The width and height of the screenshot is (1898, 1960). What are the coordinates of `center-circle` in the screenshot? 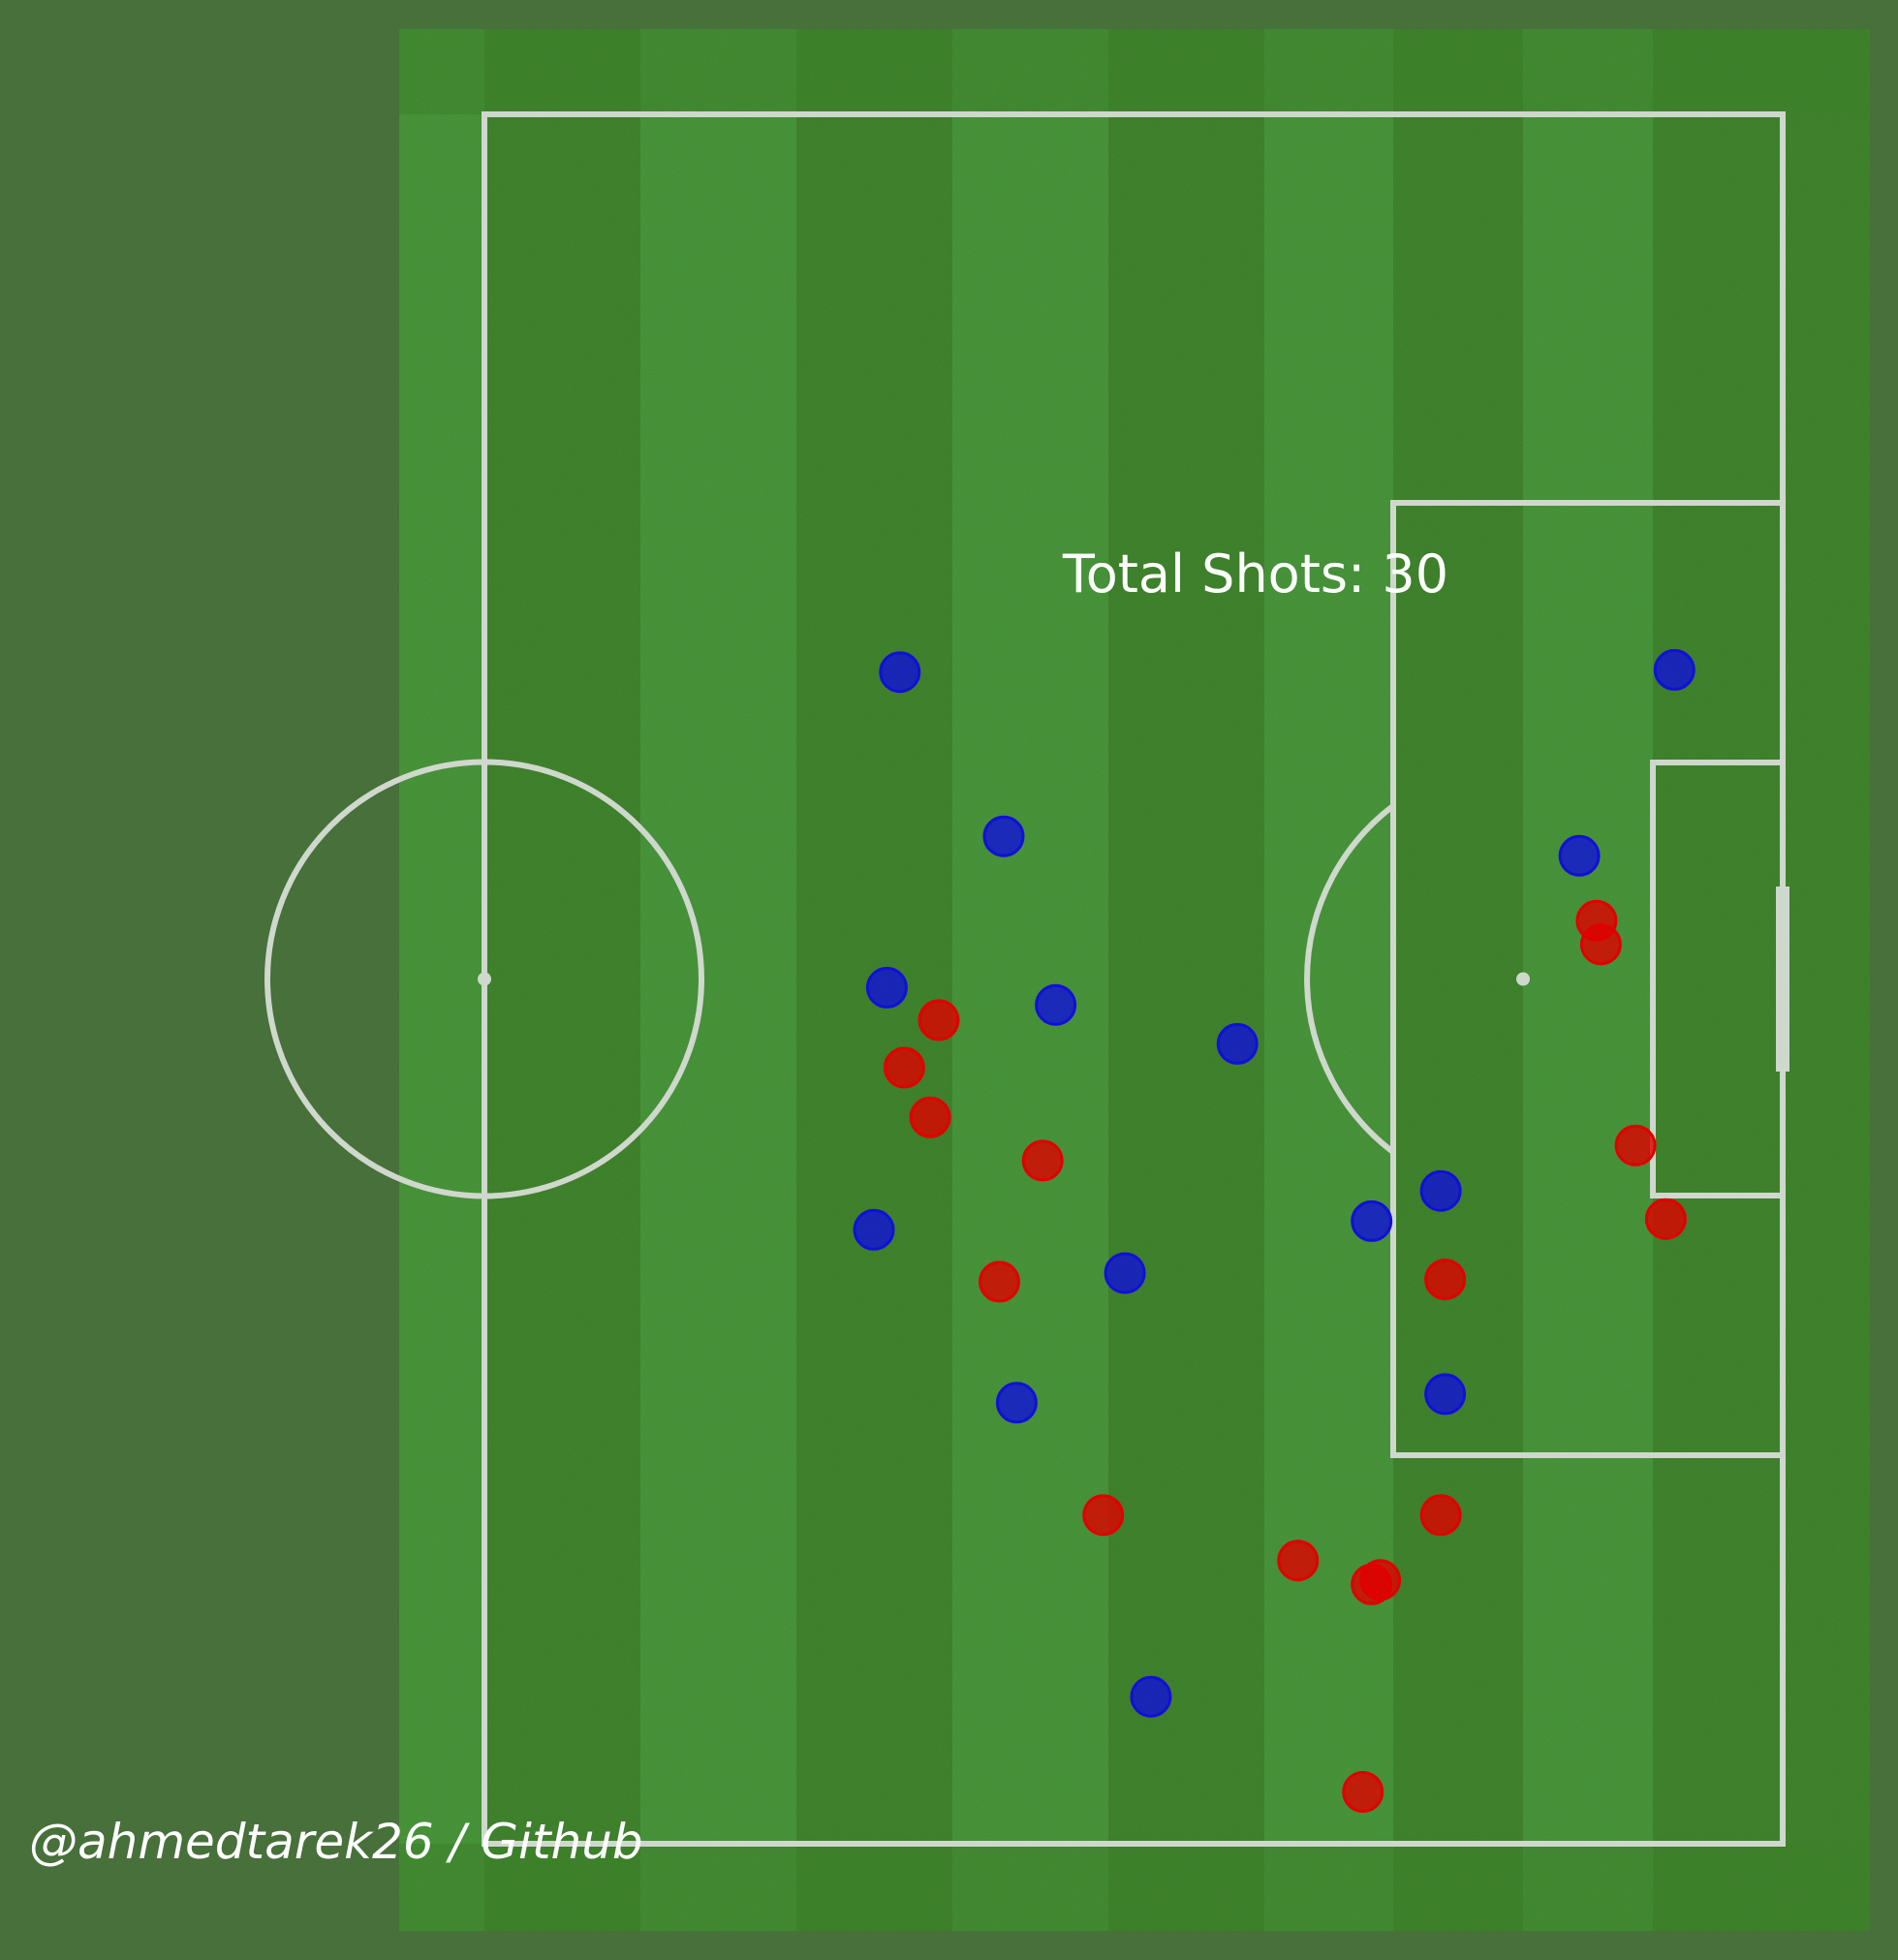 It's located at (484, 979).